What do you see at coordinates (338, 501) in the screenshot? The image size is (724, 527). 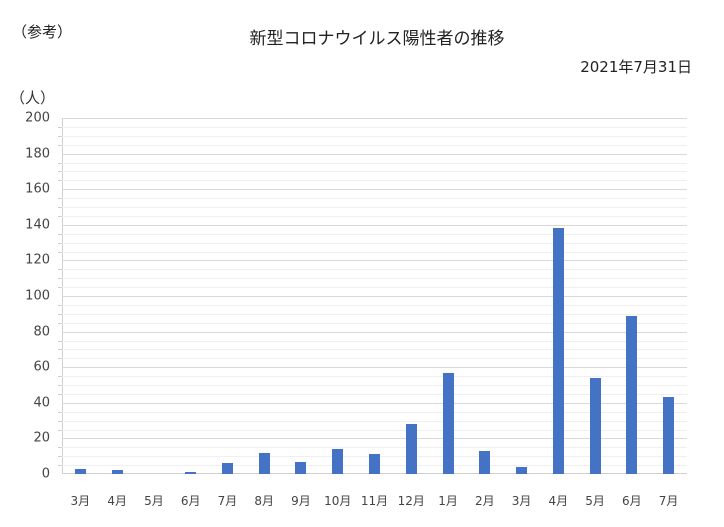 I see `x-tick-label: 10月` at bounding box center [338, 501].